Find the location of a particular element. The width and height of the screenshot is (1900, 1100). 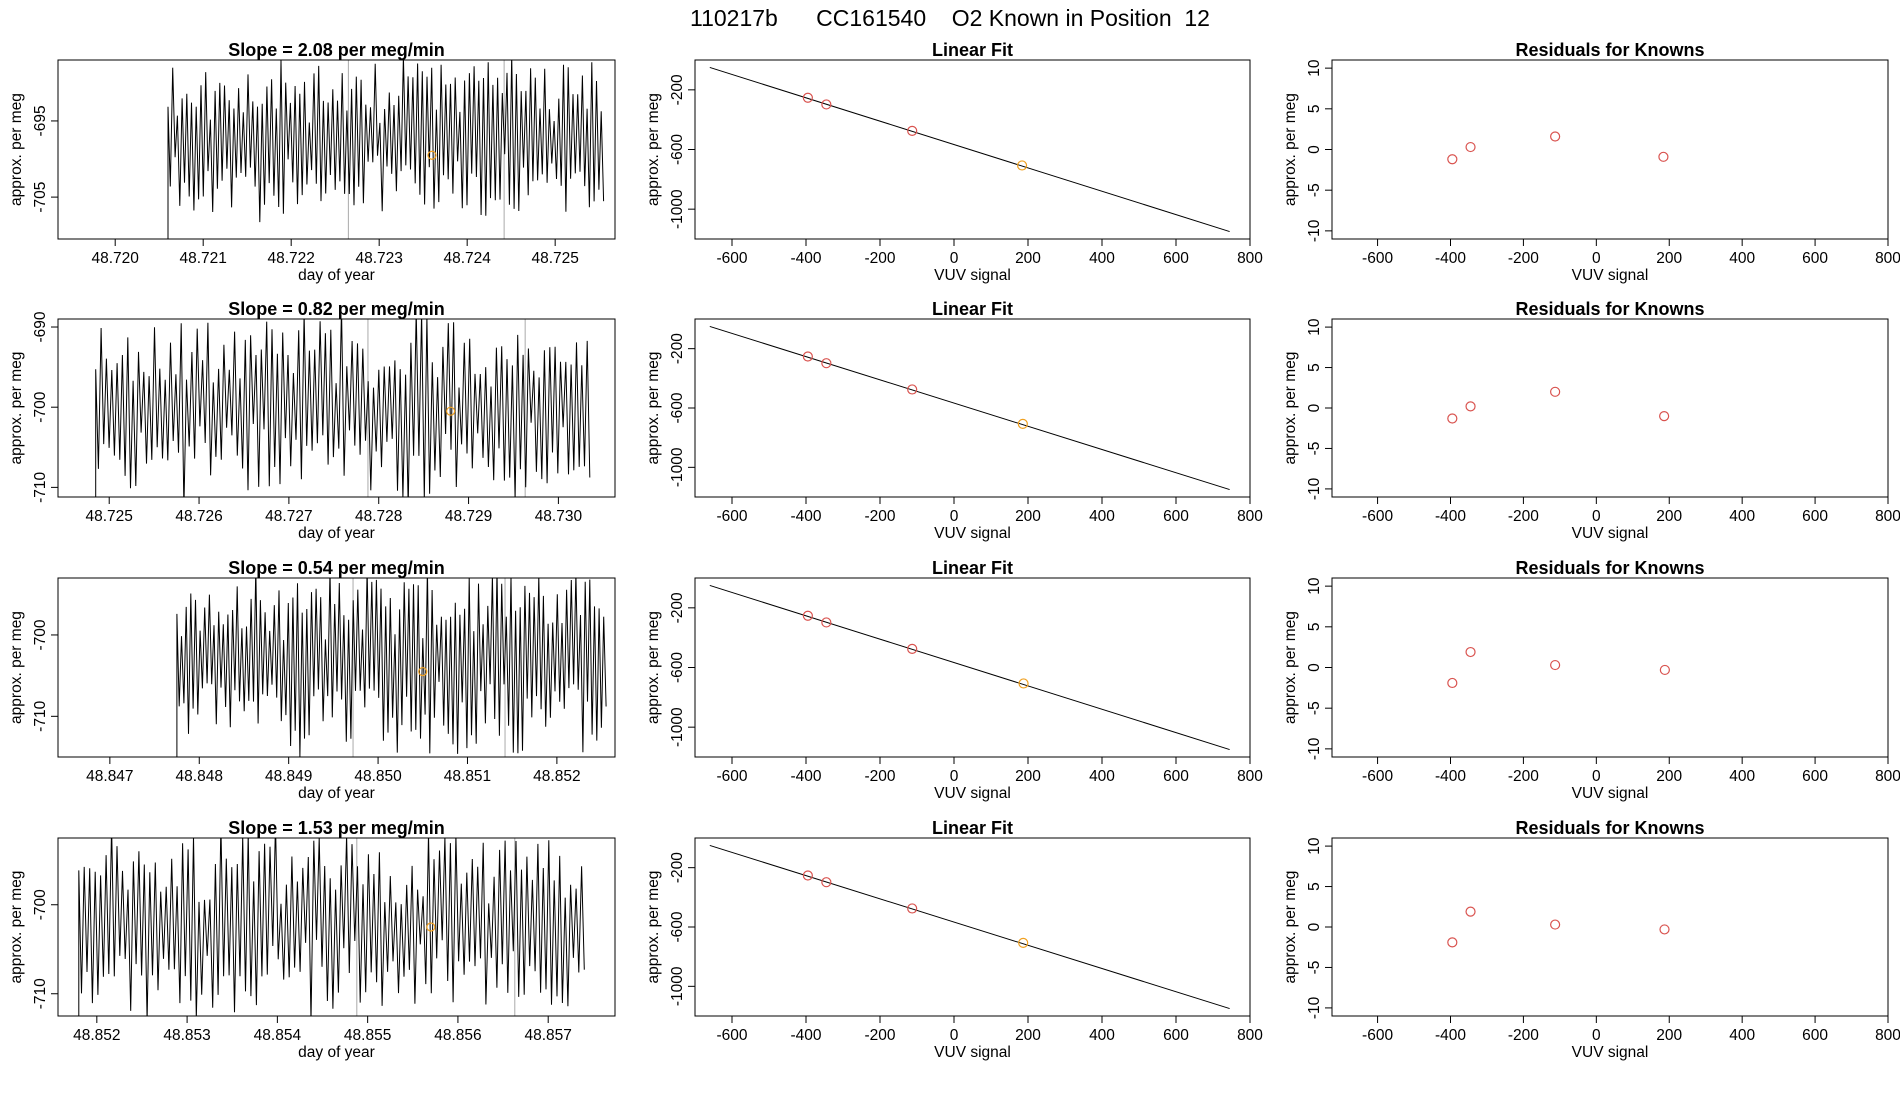

x-tick-label: 400 is located at coordinates (1742, 776).